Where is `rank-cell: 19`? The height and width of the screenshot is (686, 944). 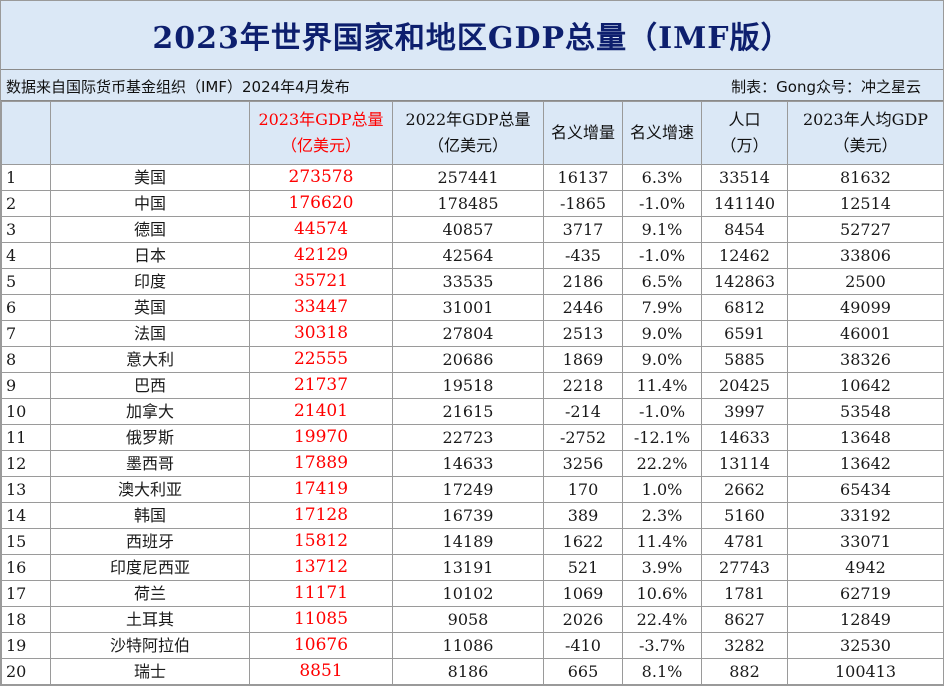
rank-cell: 19 is located at coordinates (26, 645).